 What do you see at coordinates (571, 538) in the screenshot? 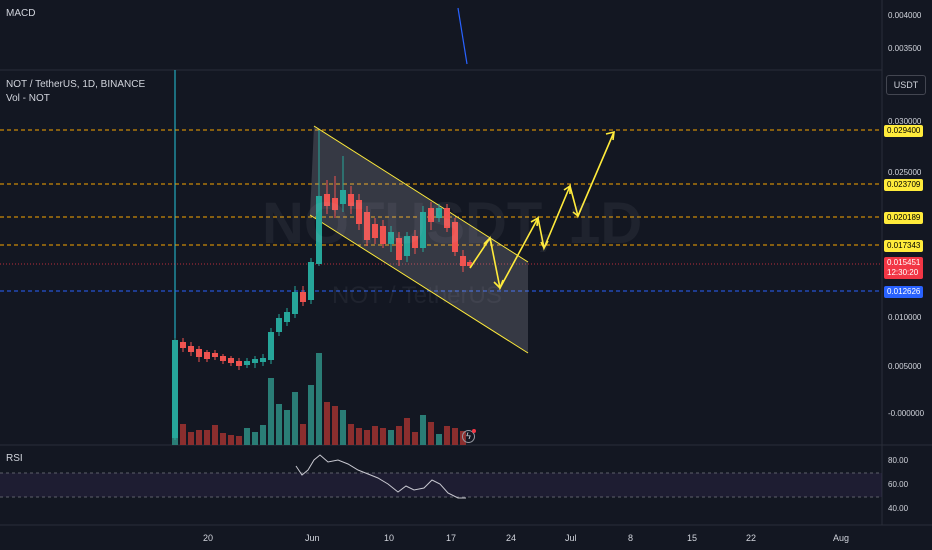
I see `time-tick: Jul` at bounding box center [571, 538].